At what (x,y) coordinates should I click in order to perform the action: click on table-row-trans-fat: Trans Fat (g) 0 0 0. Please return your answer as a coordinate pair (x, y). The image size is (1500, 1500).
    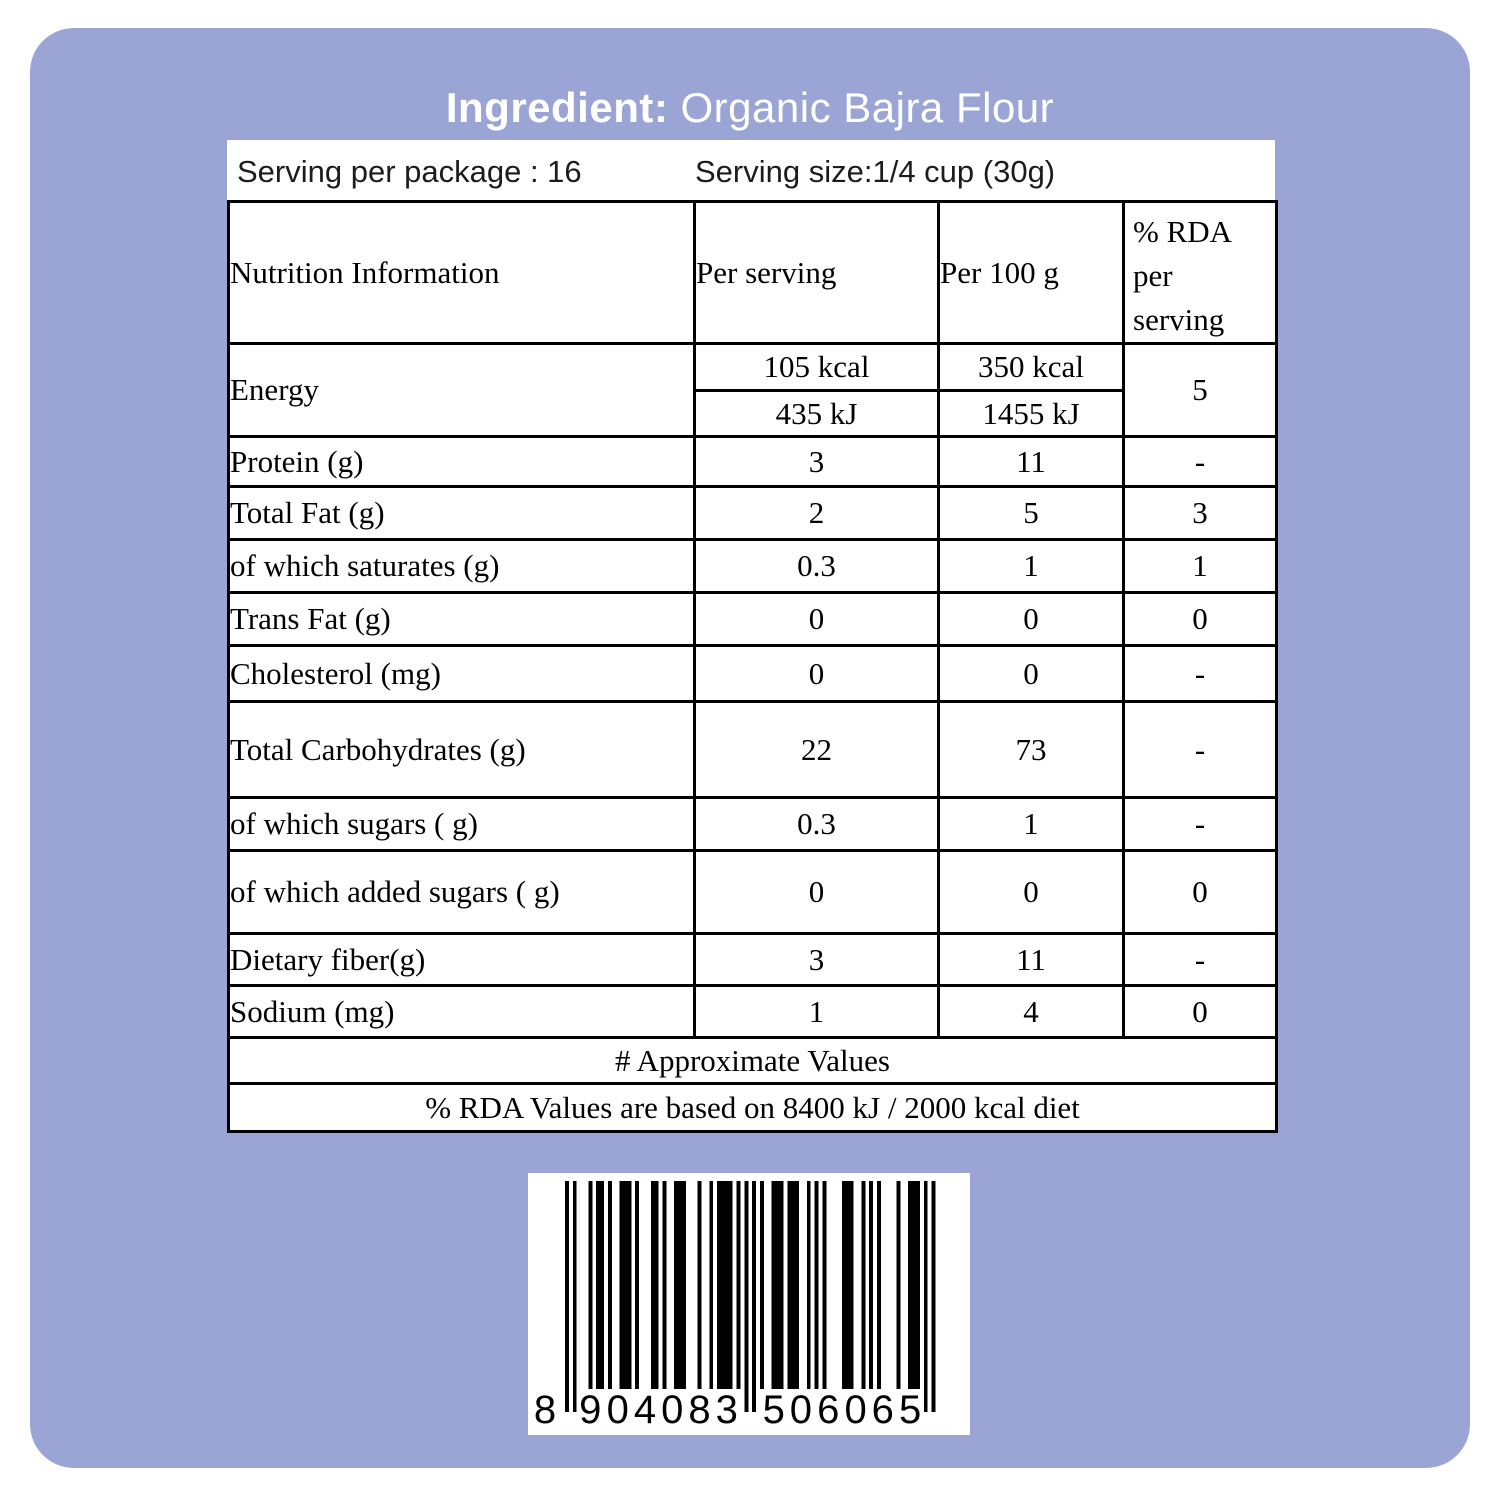
    Looking at the image, I should click on (752, 619).